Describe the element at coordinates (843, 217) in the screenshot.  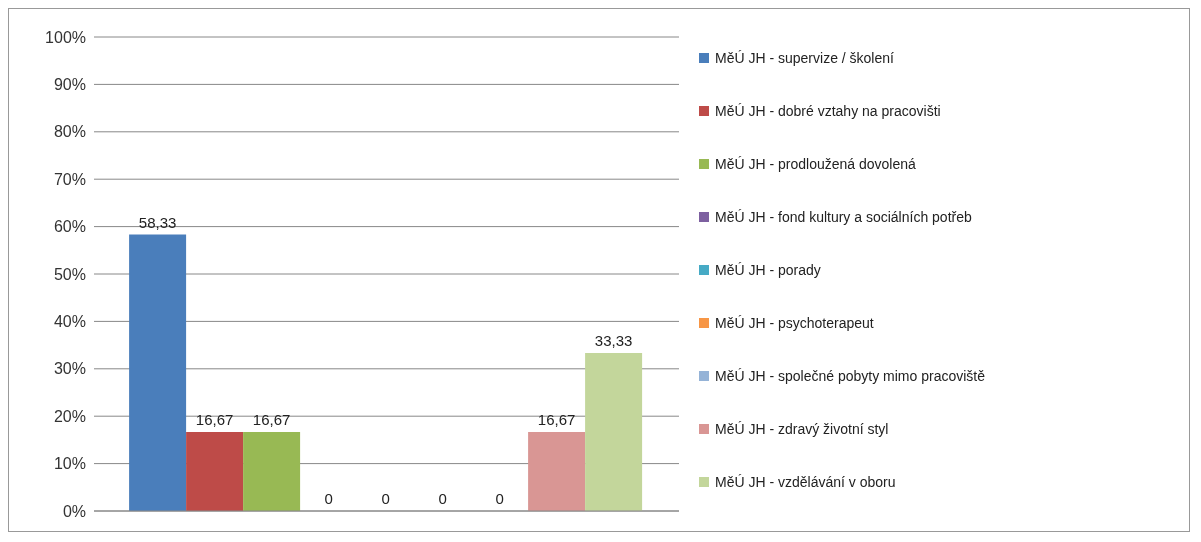
I see `legend-label: MěÚ JH - fond kultury a sociálních potřeb` at that location.